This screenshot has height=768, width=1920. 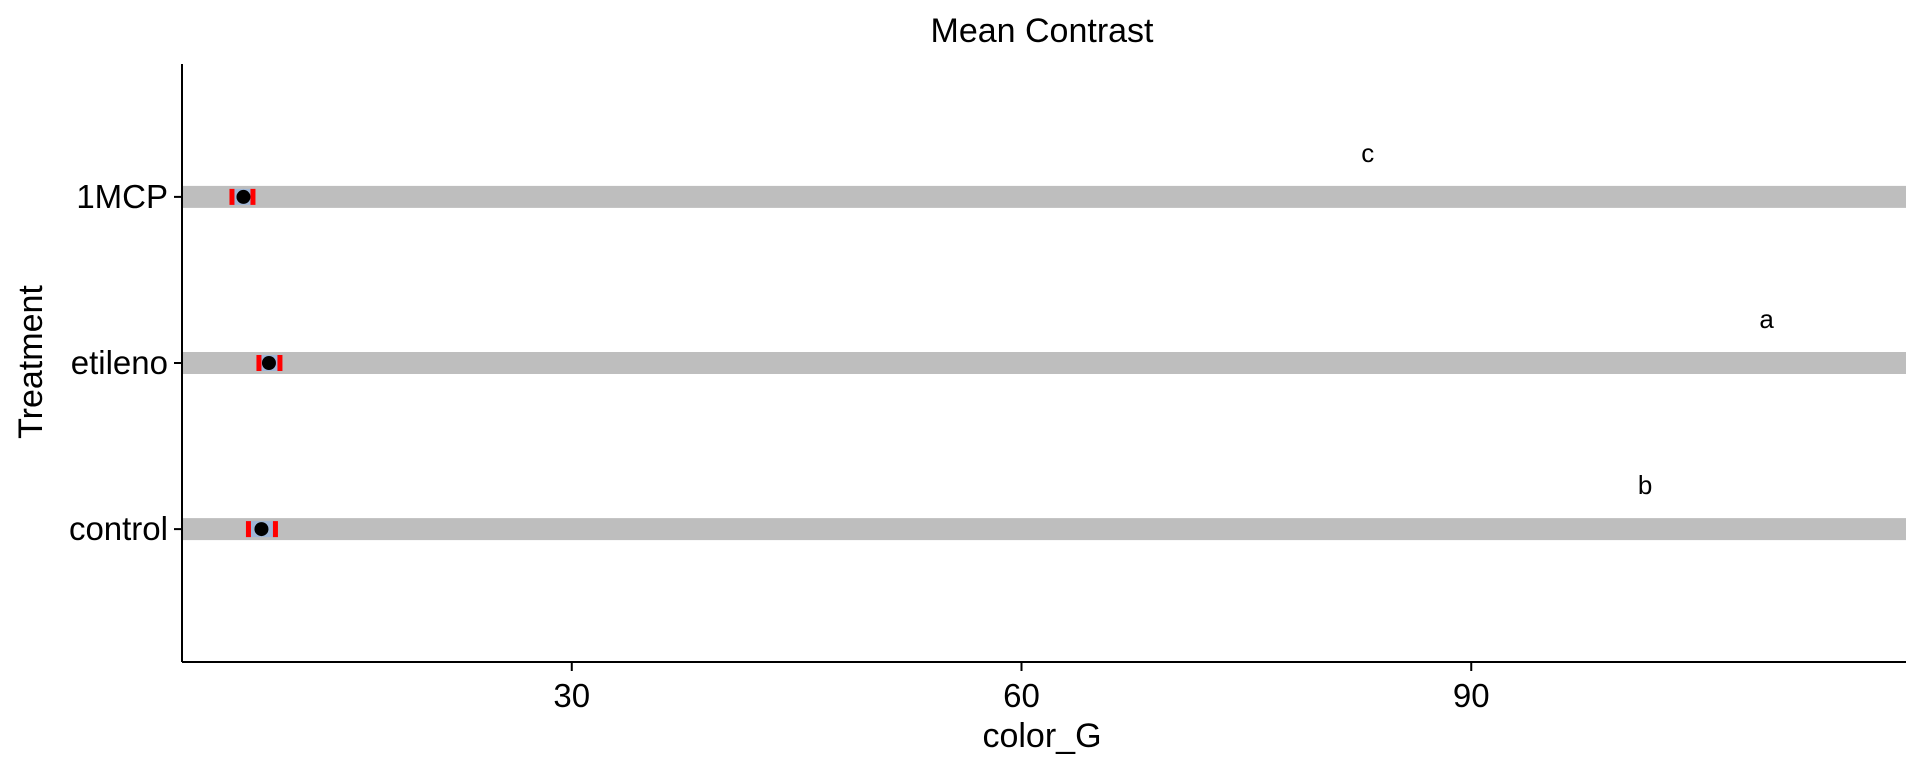 What do you see at coordinates (259, 363) in the screenshot?
I see `ci-low-etileno` at bounding box center [259, 363].